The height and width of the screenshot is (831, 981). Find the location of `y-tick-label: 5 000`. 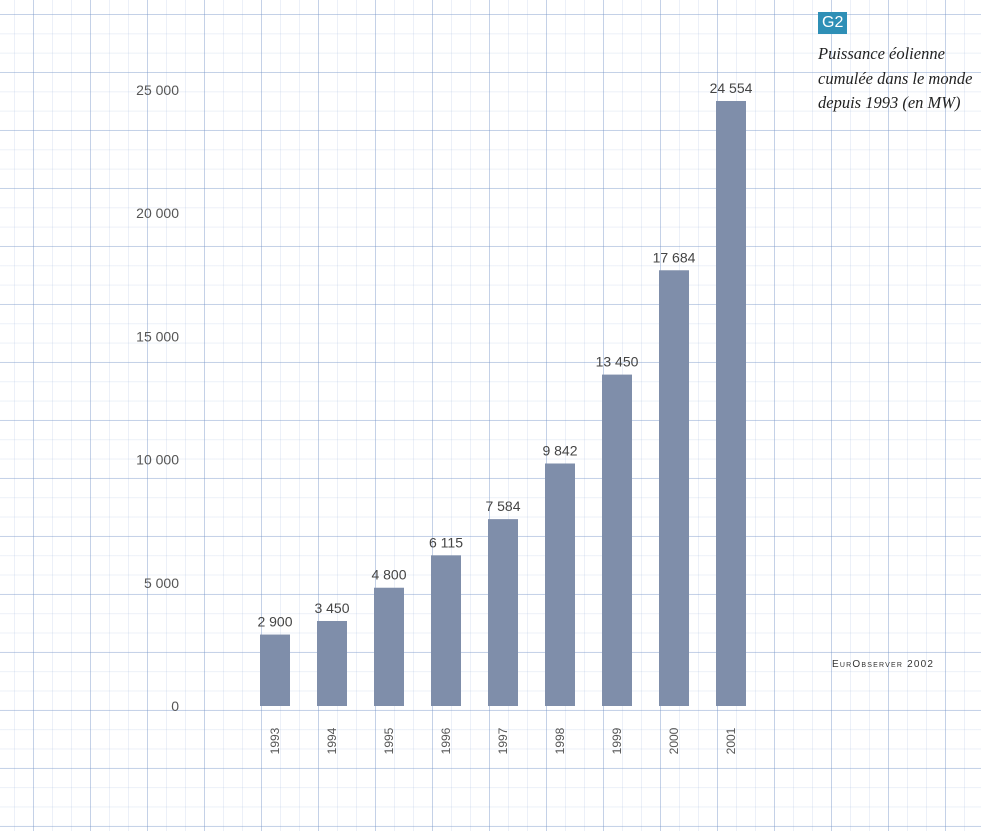

y-tick-label: 5 000 is located at coordinates (161, 583).